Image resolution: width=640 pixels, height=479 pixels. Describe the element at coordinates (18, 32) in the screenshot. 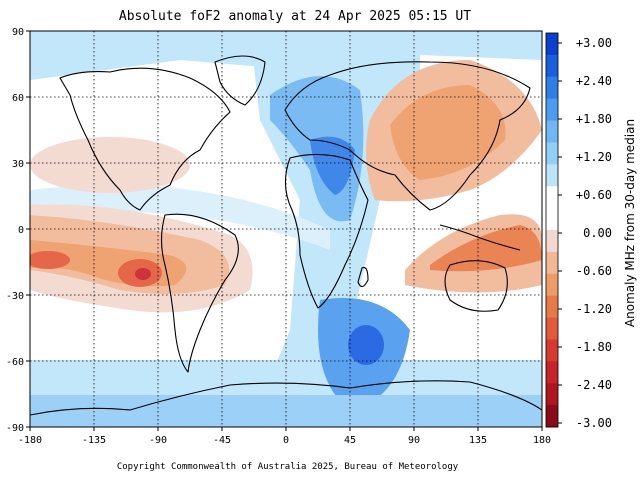

I see `y-tick-label: 90` at that location.